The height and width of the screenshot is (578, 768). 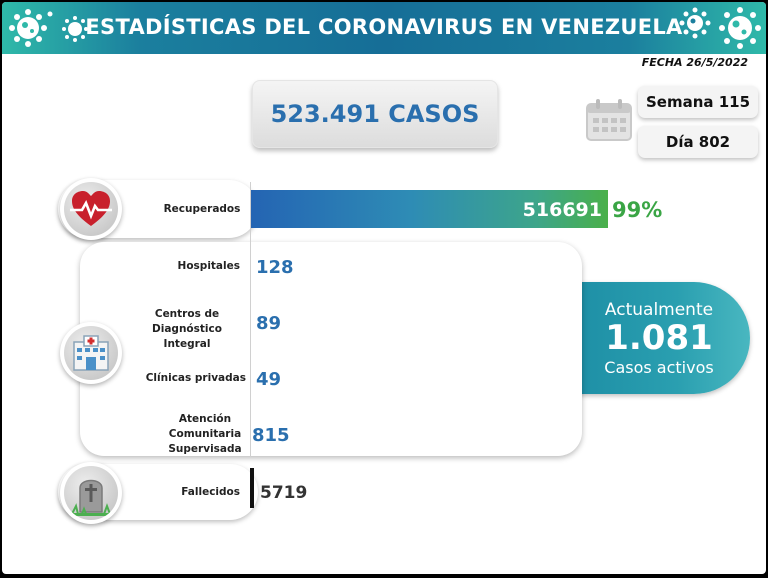 What do you see at coordinates (659, 310) in the screenshot?
I see `active-cases-caption: Actualmente` at bounding box center [659, 310].